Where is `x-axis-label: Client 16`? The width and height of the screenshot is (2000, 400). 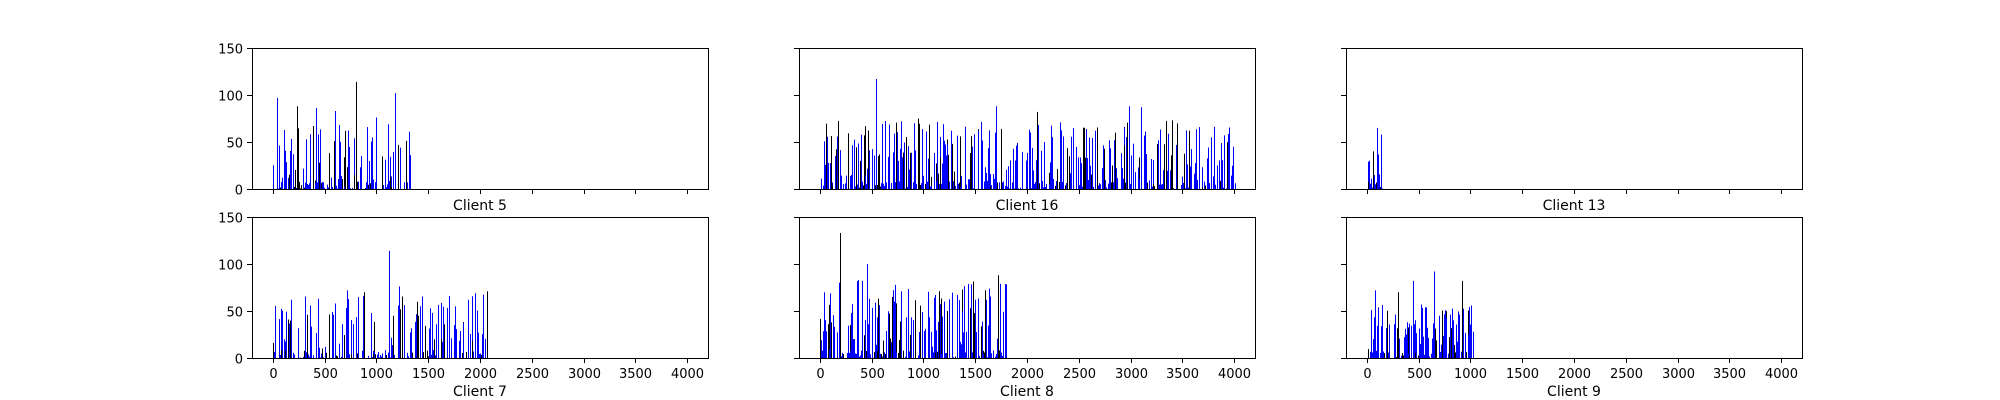 x-axis-label: Client 16 is located at coordinates (1027, 206).